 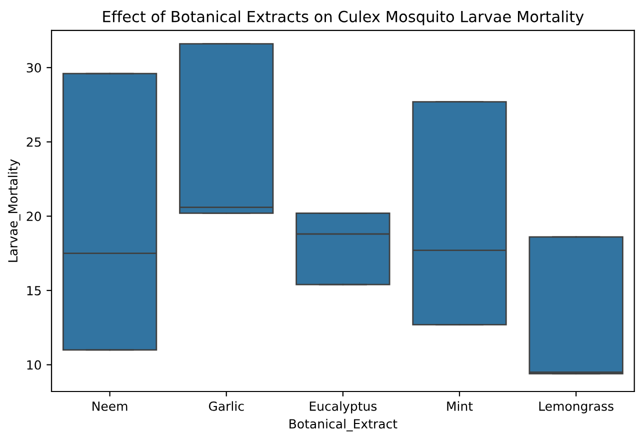 What do you see at coordinates (343, 407) in the screenshot?
I see `x-tick-label: Eucalyptus` at bounding box center [343, 407].